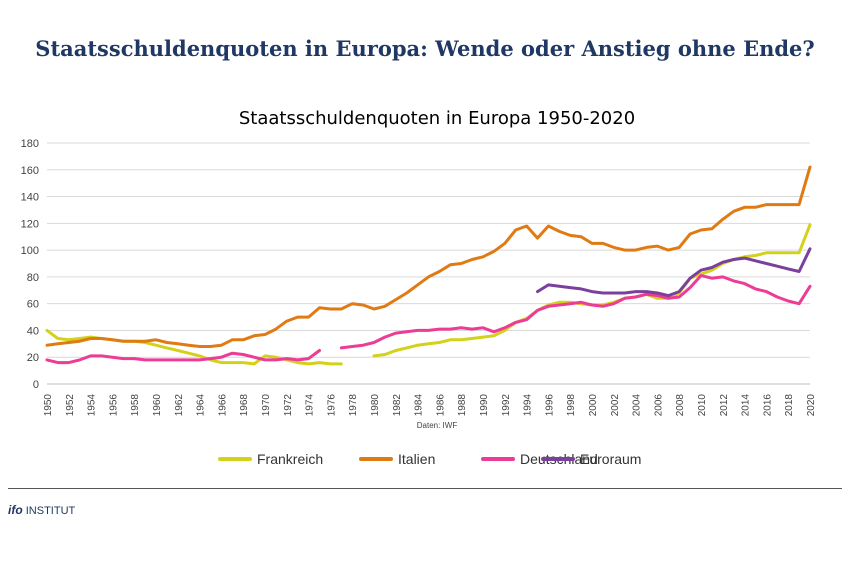 Image resolution: width=850 pixels, height=567 pixels. I want to click on y-tick-label: 80, so click(33, 278).